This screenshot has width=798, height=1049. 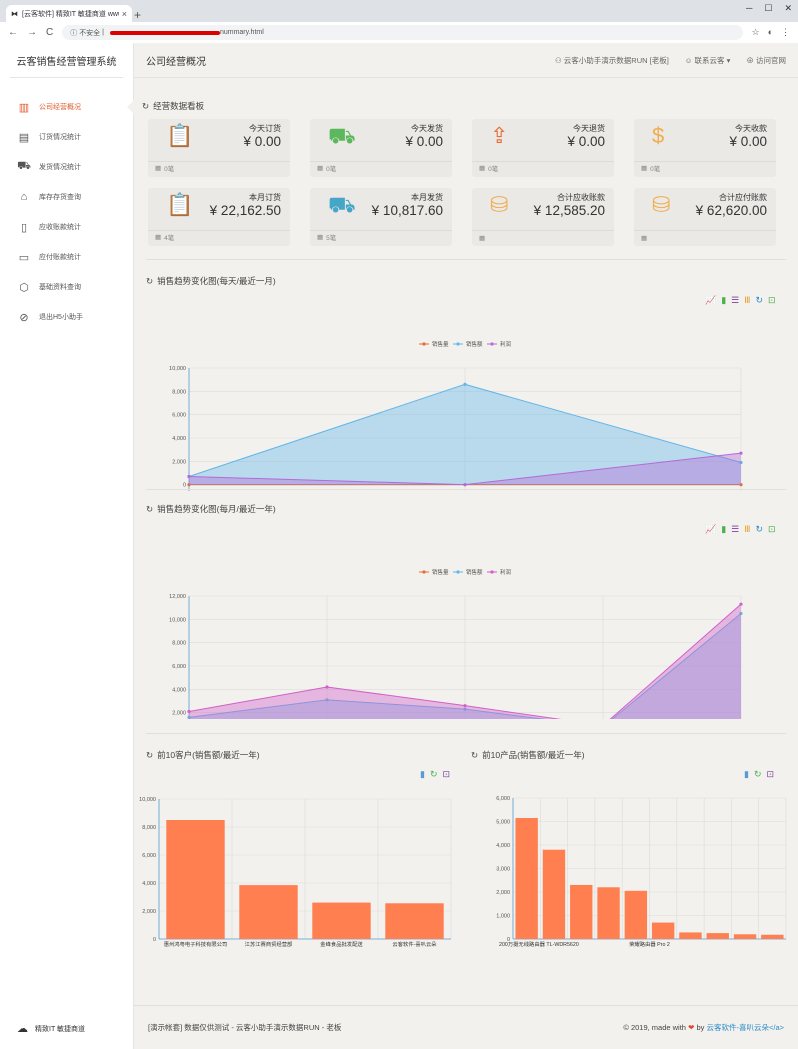 I want to click on sidebar-item-0: ▥ 公司经营概况, so click(x=67, y=107).